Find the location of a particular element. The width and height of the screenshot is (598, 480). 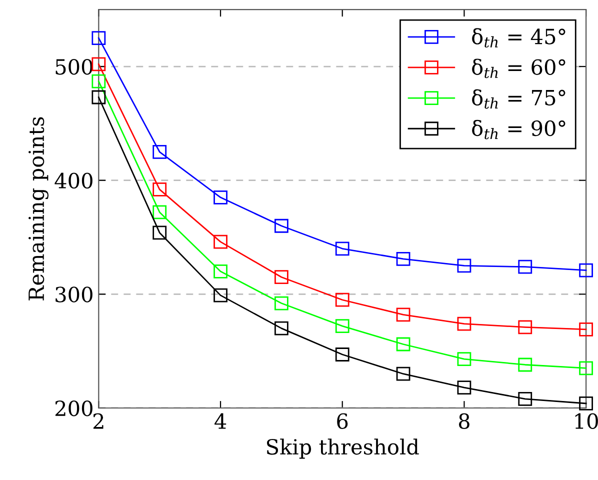

legend-label: δ$_{th}$ = 75° is located at coordinates (519, 99).